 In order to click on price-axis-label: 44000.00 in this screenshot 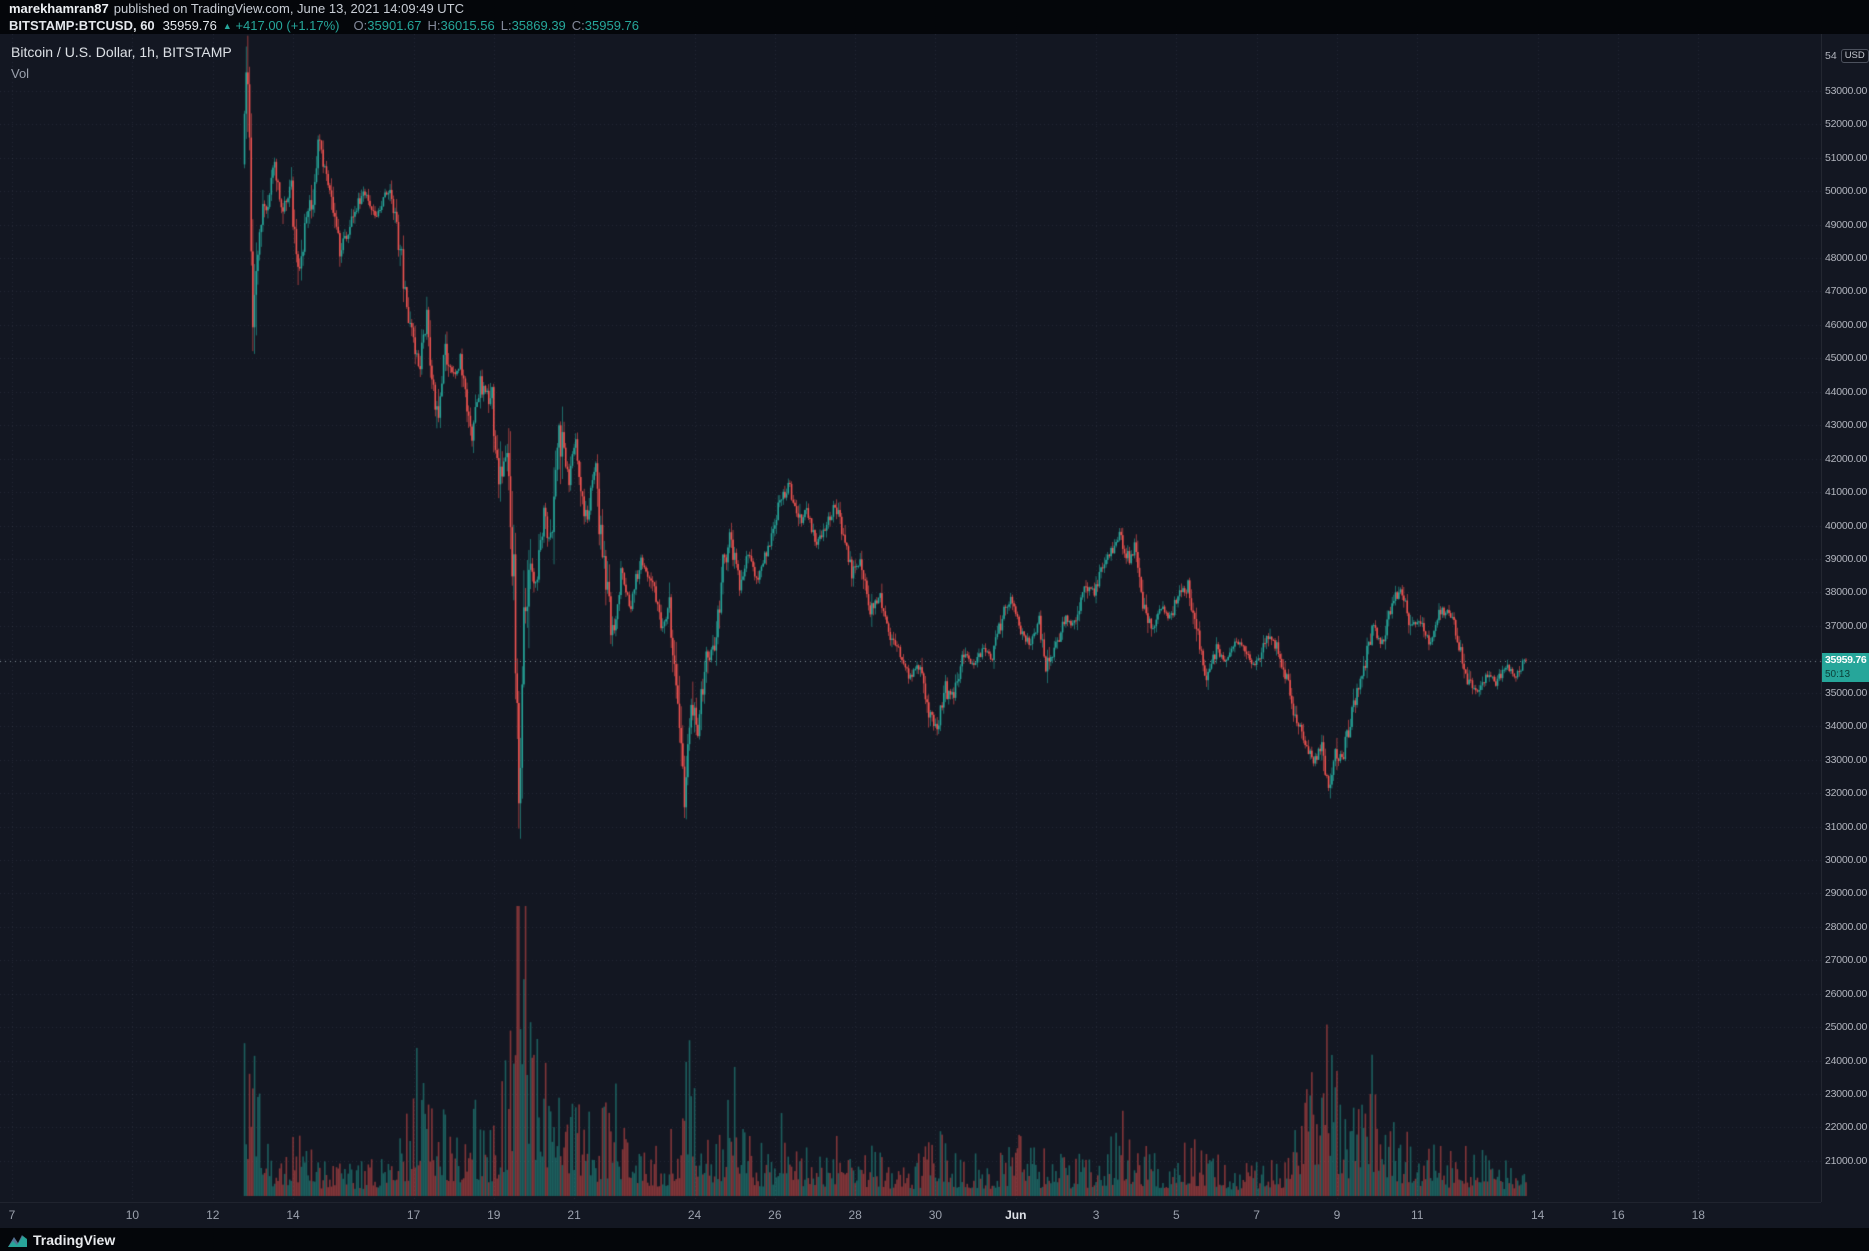, I will do `click(1846, 391)`.